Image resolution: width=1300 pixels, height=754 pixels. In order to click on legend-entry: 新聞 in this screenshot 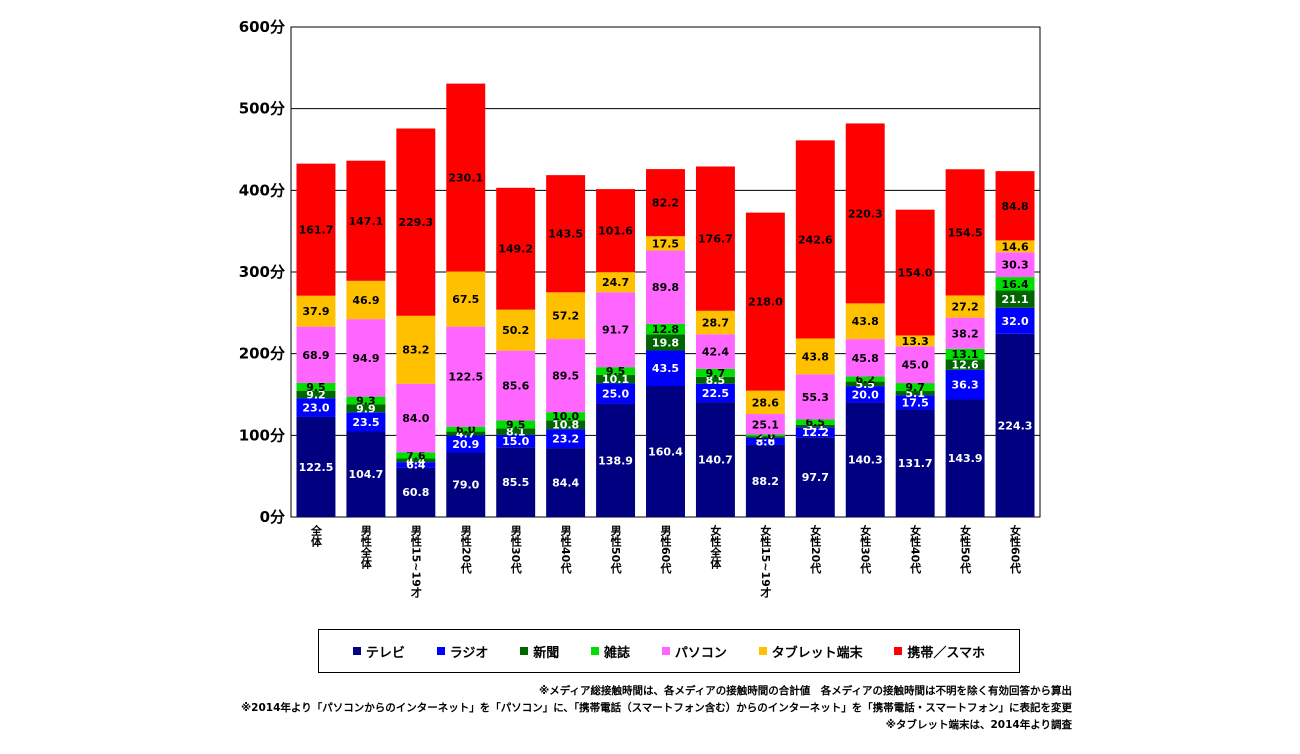, I will do `click(539, 651)`.